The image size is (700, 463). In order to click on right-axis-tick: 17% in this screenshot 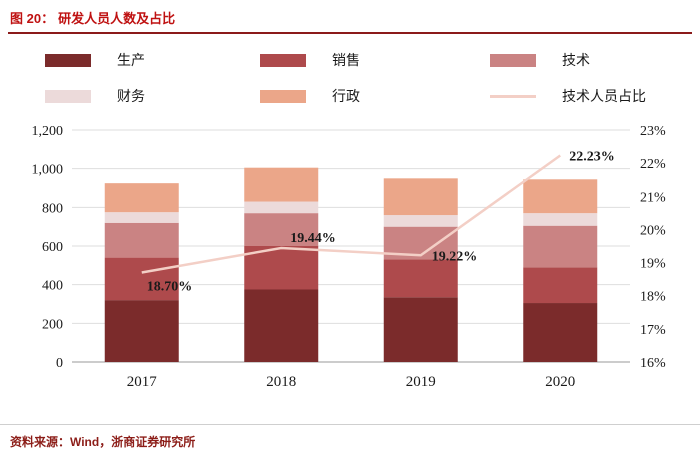, I will do `click(653, 330)`.